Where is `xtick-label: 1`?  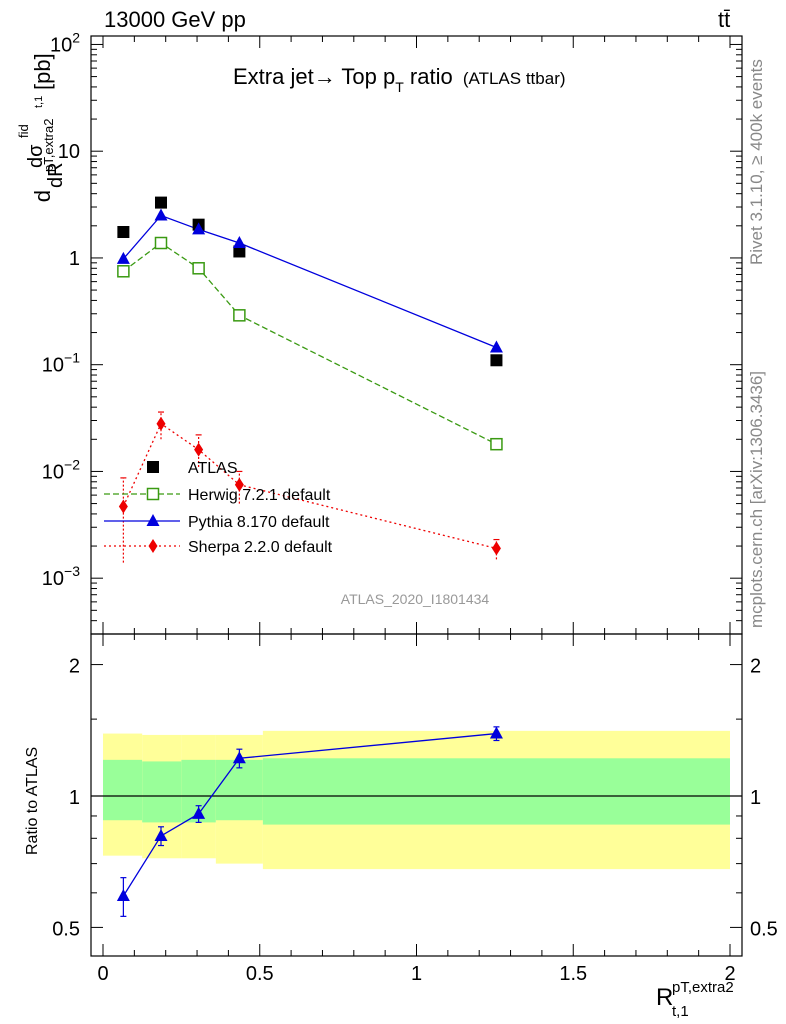
xtick-label: 1 is located at coordinates (416, 974).